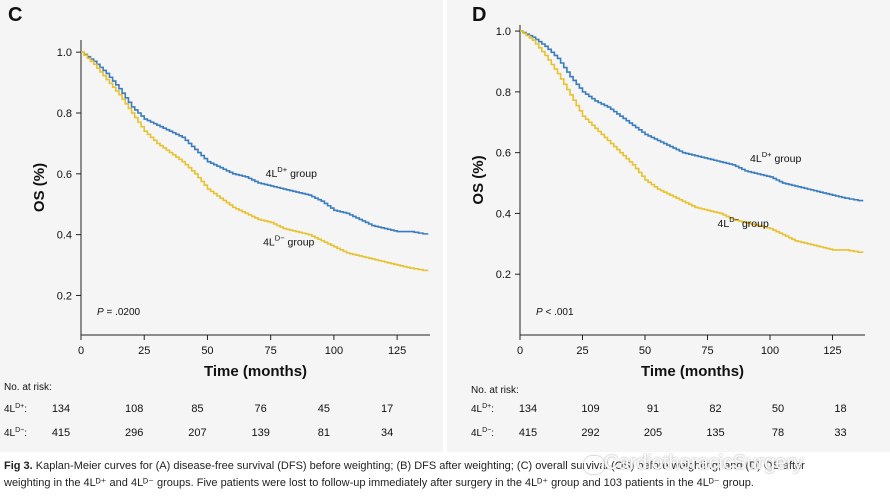 Image resolution: width=890 pixels, height=504 pixels. I want to click on risk-count: 82, so click(715, 409).